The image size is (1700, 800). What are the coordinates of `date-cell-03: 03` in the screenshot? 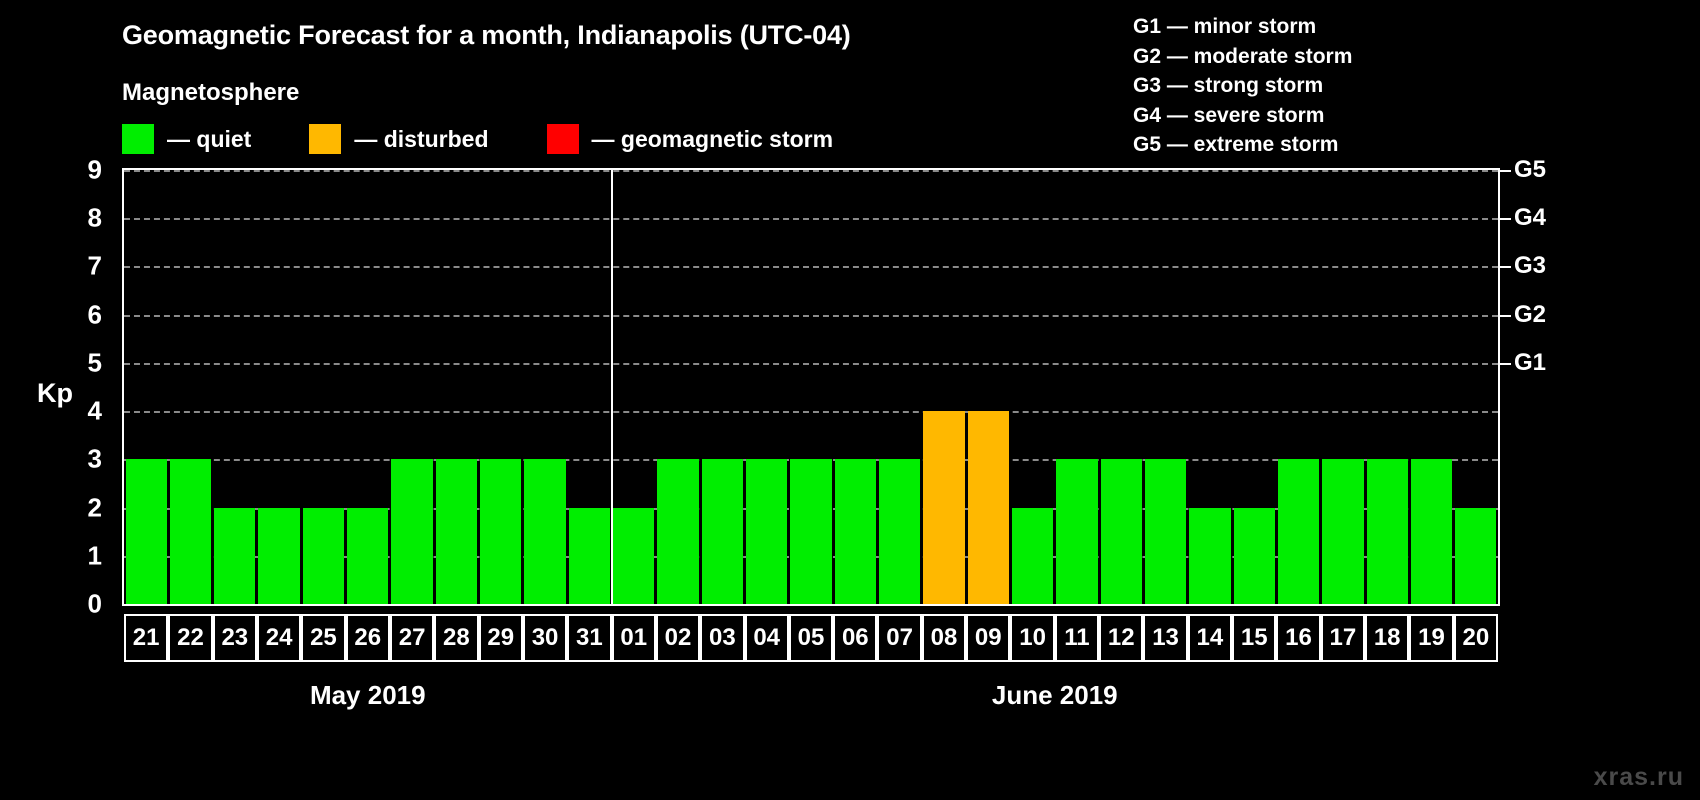 It's located at (722, 638).